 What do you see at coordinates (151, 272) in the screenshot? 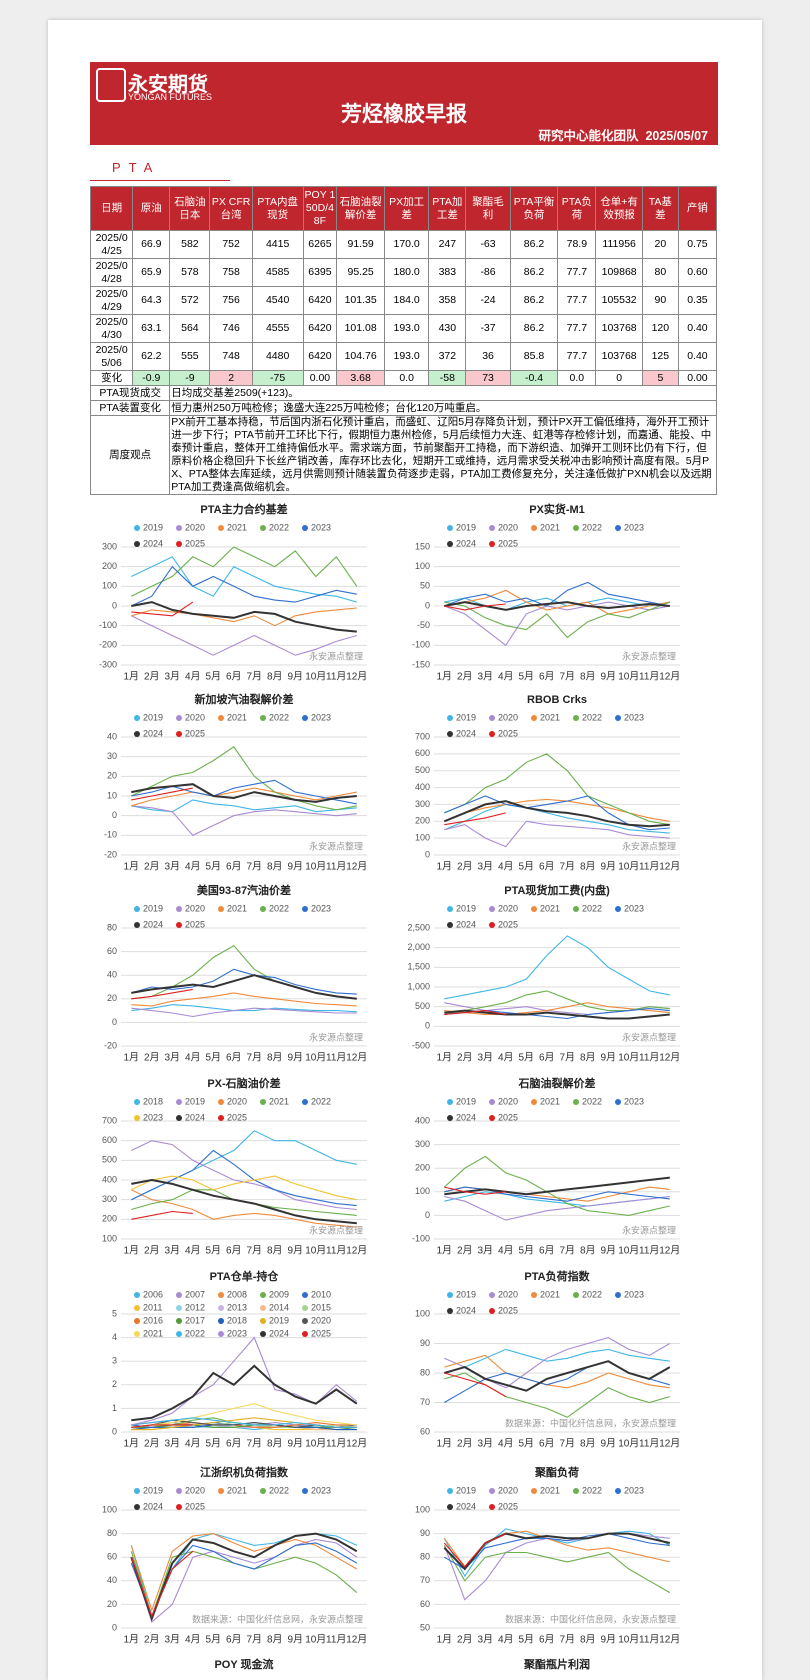
I see `table-cell: 65.9` at bounding box center [151, 272].